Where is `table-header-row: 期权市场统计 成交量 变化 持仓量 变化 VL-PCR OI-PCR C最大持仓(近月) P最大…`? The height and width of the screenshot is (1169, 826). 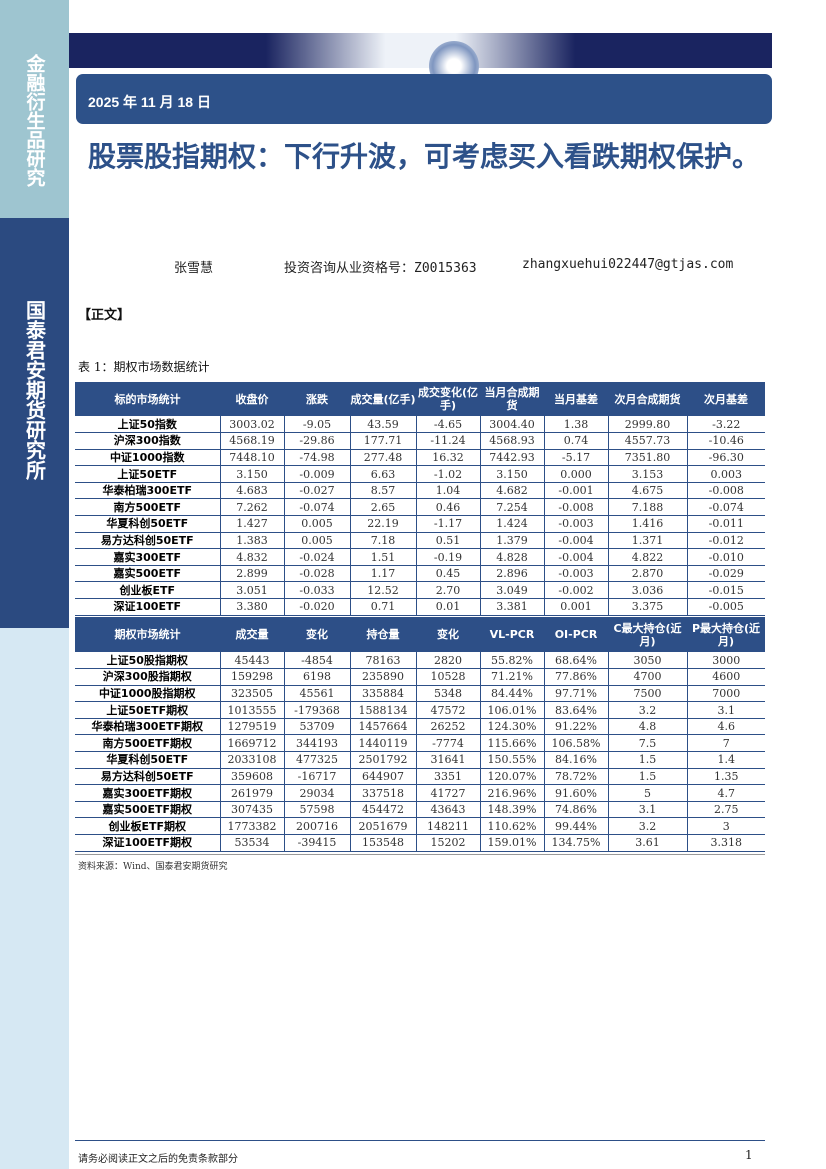
table-header-row: 期权市场统计 成交量 变化 持仓量 变化 VL-PCR OI-PCR C最大持仓(近月) P最大… is located at coordinates (420, 634).